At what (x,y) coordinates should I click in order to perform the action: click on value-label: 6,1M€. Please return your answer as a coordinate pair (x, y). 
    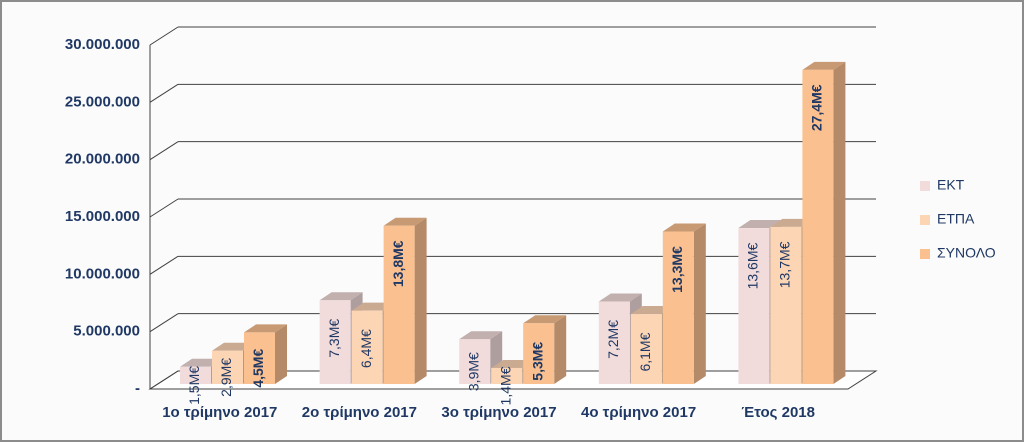
    Looking at the image, I should click on (645, 351).